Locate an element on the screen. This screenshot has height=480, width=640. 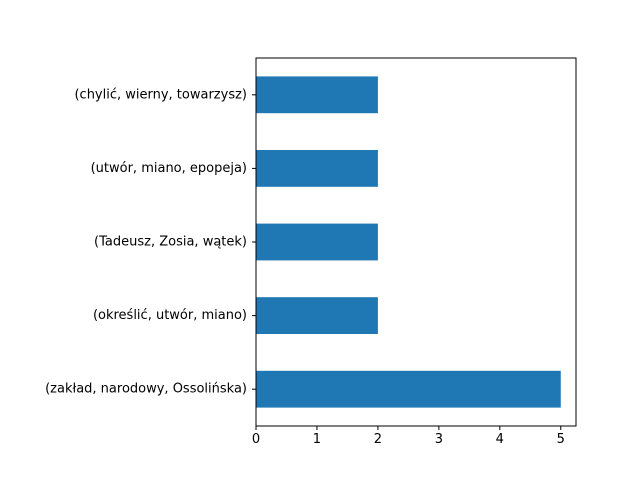
x-tick-label: 5 is located at coordinates (561, 439).